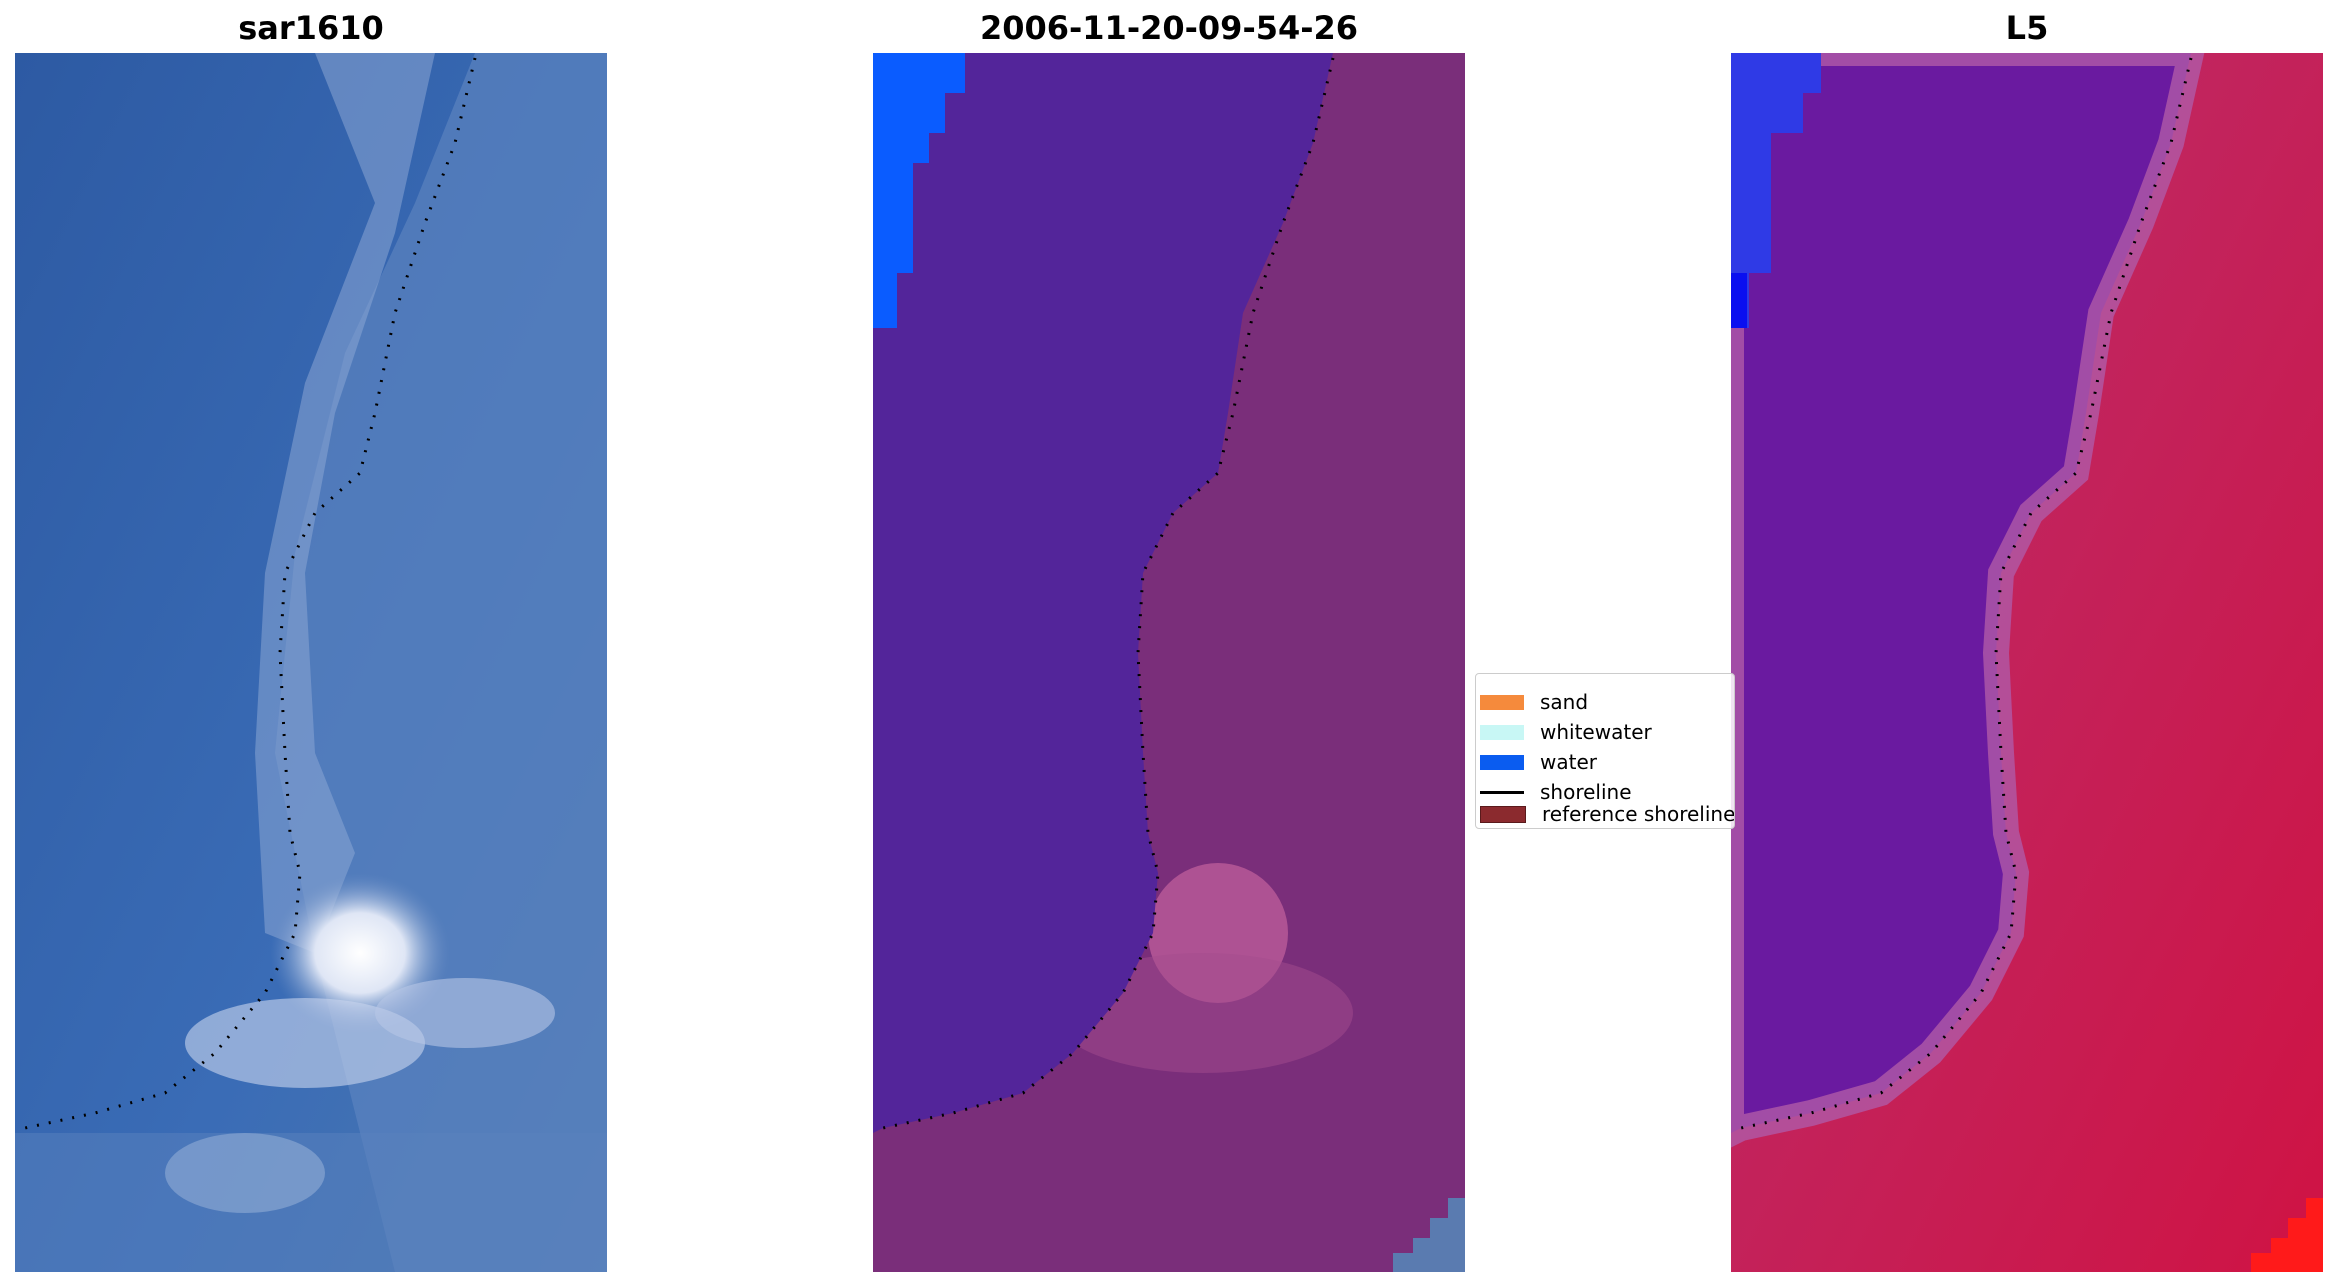 Image resolution: width=2334 pixels, height=1283 pixels. What do you see at coordinates (2027, 28) in the screenshot?
I see `panel-title-l5: L5` at bounding box center [2027, 28].